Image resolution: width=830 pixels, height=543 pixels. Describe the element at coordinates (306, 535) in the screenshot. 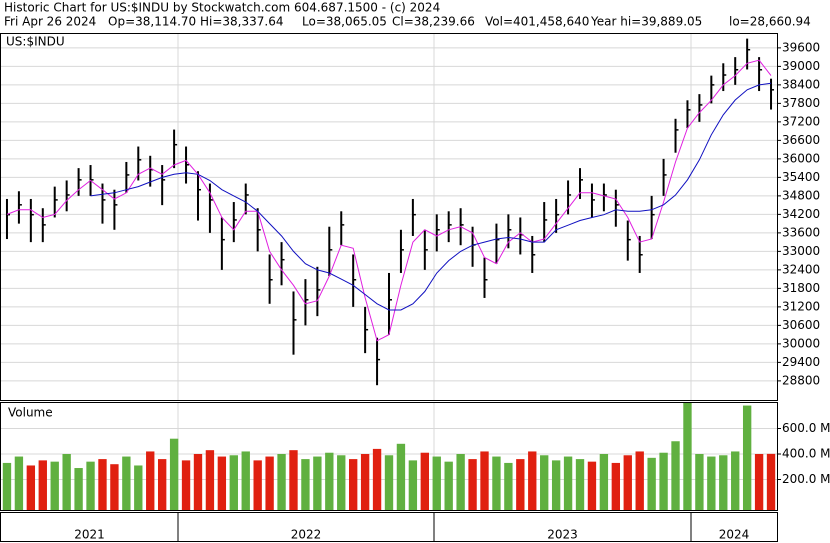

I see `x-tick-label: 2022` at that location.